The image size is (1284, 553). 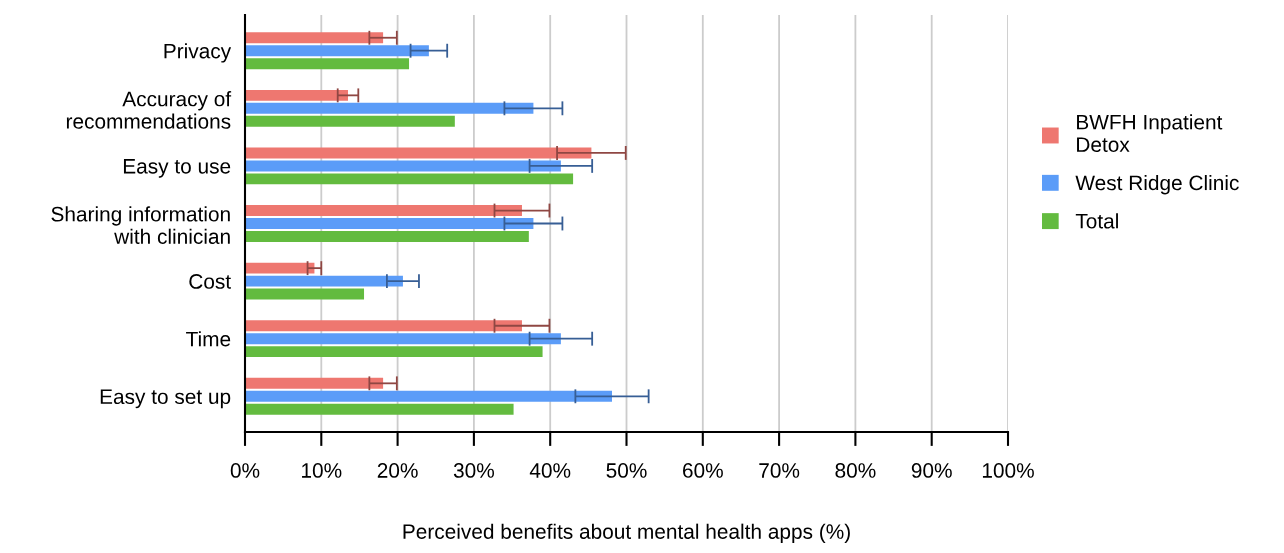 What do you see at coordinates (165, 399) in the screenshot?
I see `y-tick-label: Easy to set up` at bounding box center [165, 399].